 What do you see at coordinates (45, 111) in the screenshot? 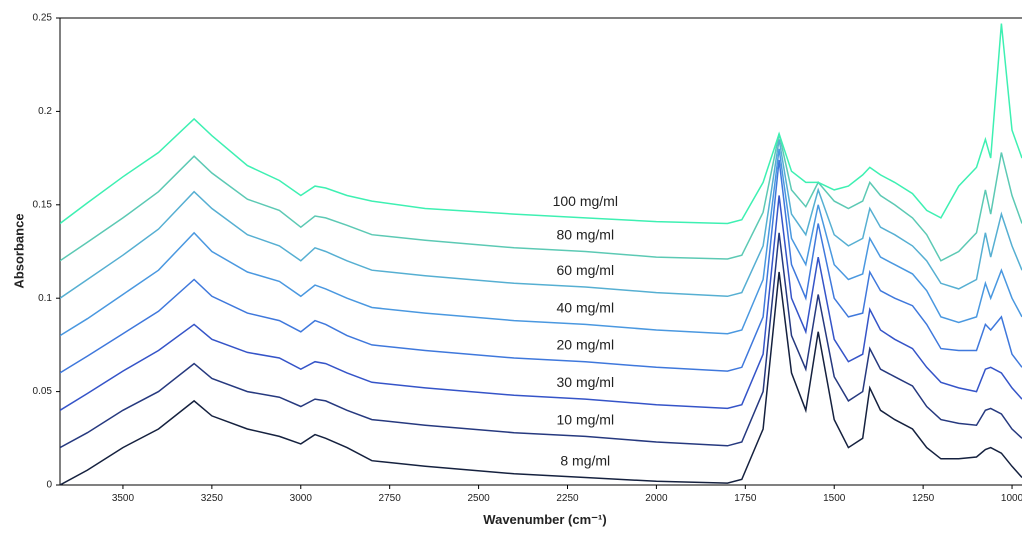
I see `y-tick-label: 0.2` at bounding box center [45, 111].